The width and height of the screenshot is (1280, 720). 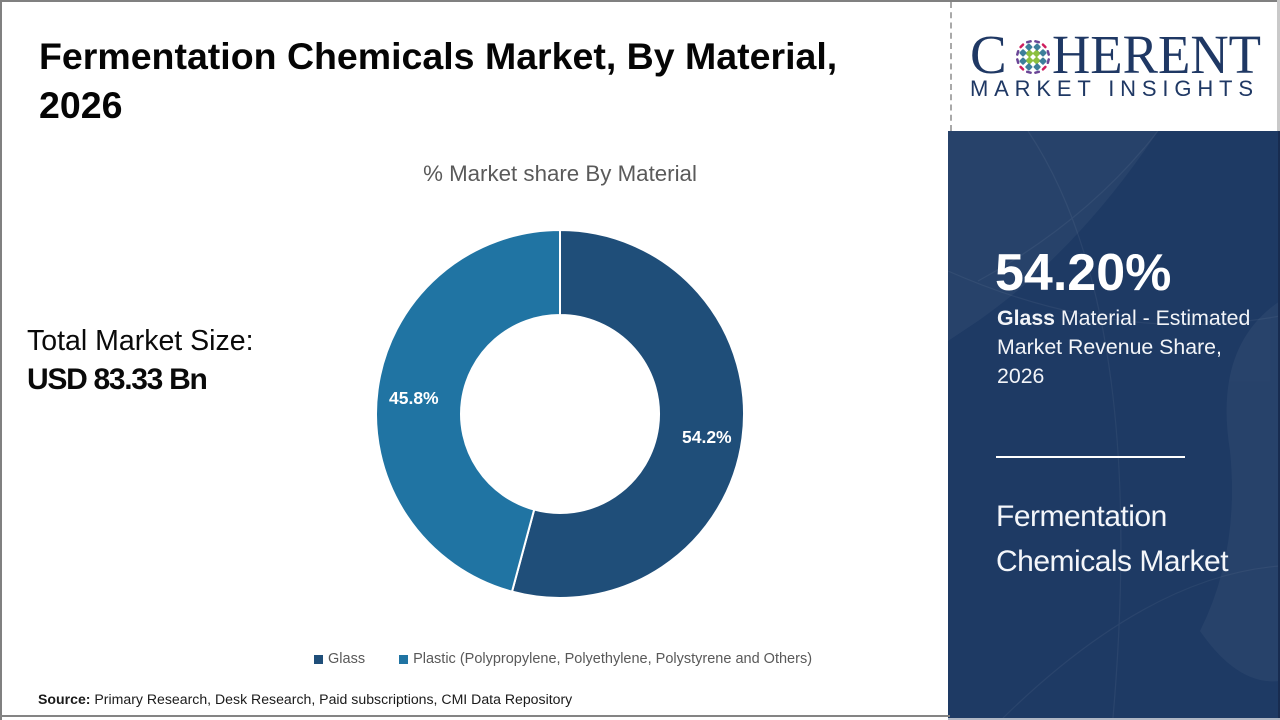 I want to click on svg-text: MARKET INSIGHTS, so click(x=1114, y=88).